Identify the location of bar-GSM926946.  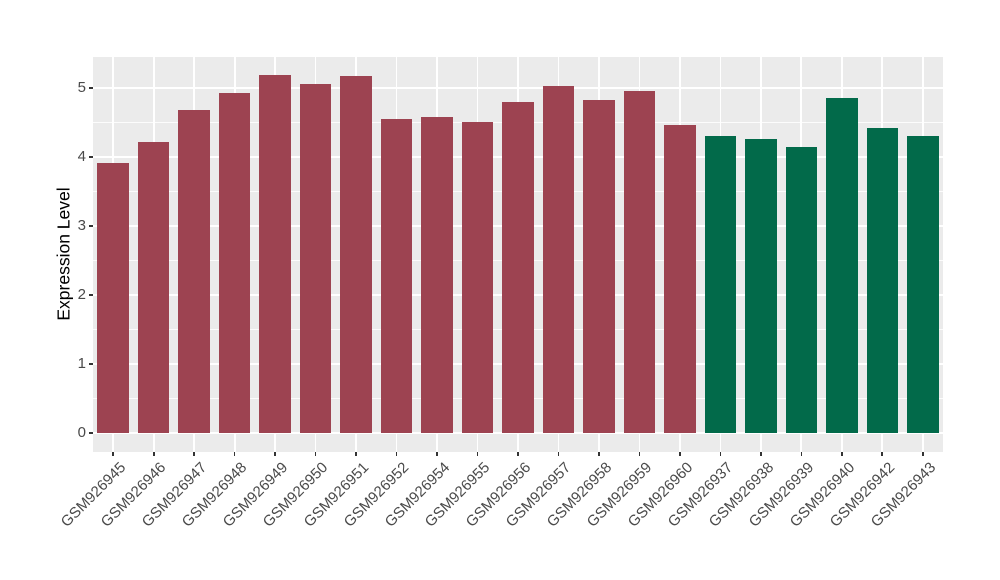
(153, 287).